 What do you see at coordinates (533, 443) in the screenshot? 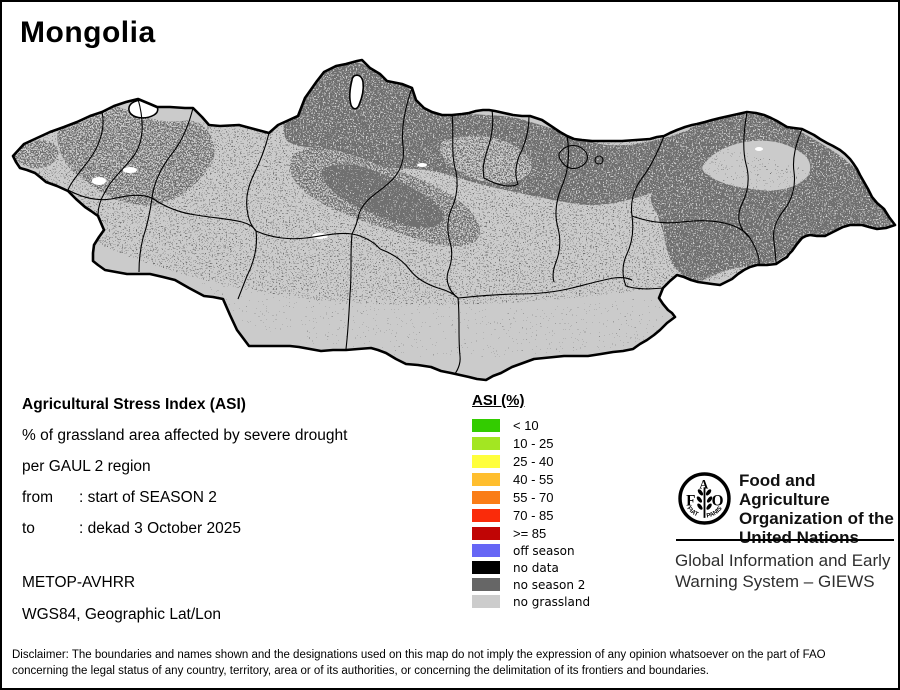
I see `legend-label: 10 - 25` at bounding box center [533, 443].